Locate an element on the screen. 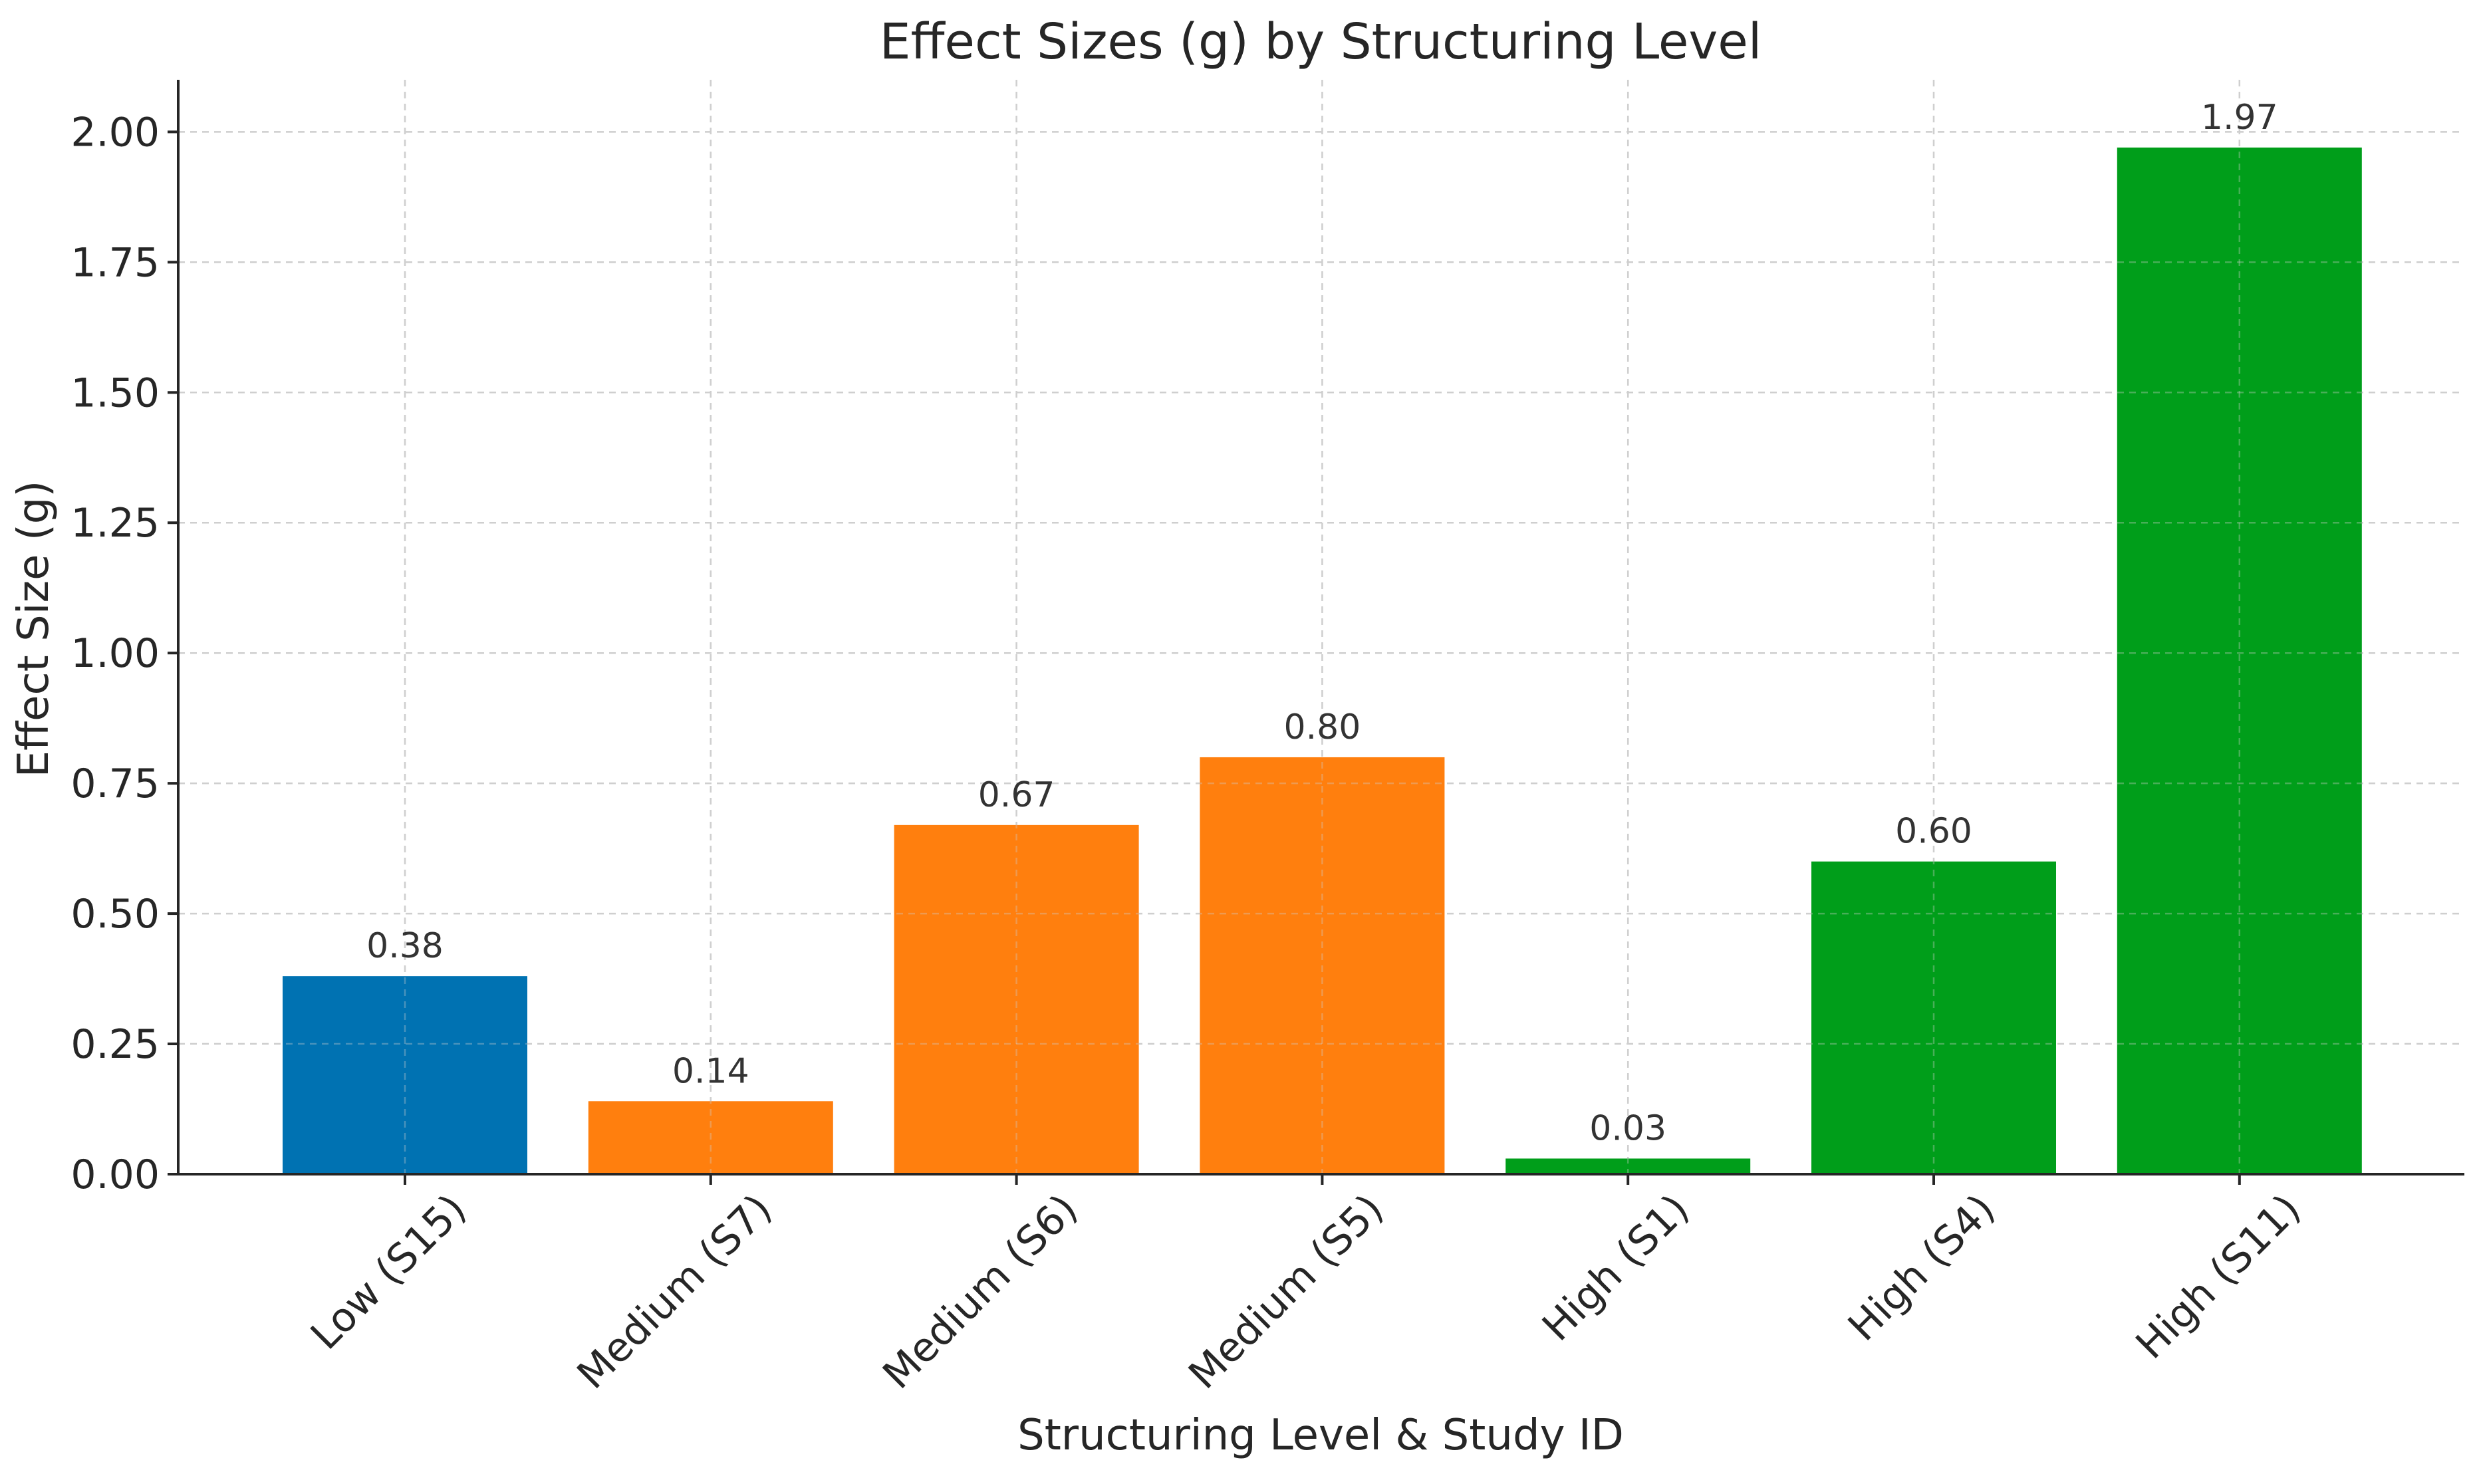 This screenshot has height=1484, width=2479. bar-value-label: 1.97 is located at coordinates (2239, 118).